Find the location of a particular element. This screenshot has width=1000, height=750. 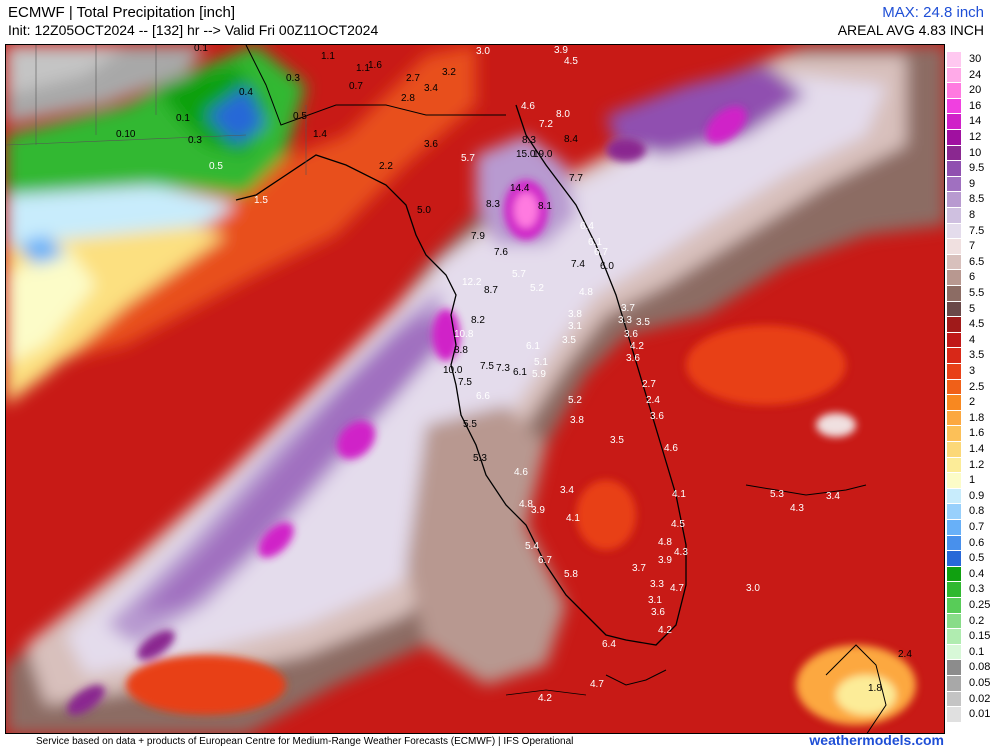

legend-entry: 1.8 is located at coordinates (973, 418).